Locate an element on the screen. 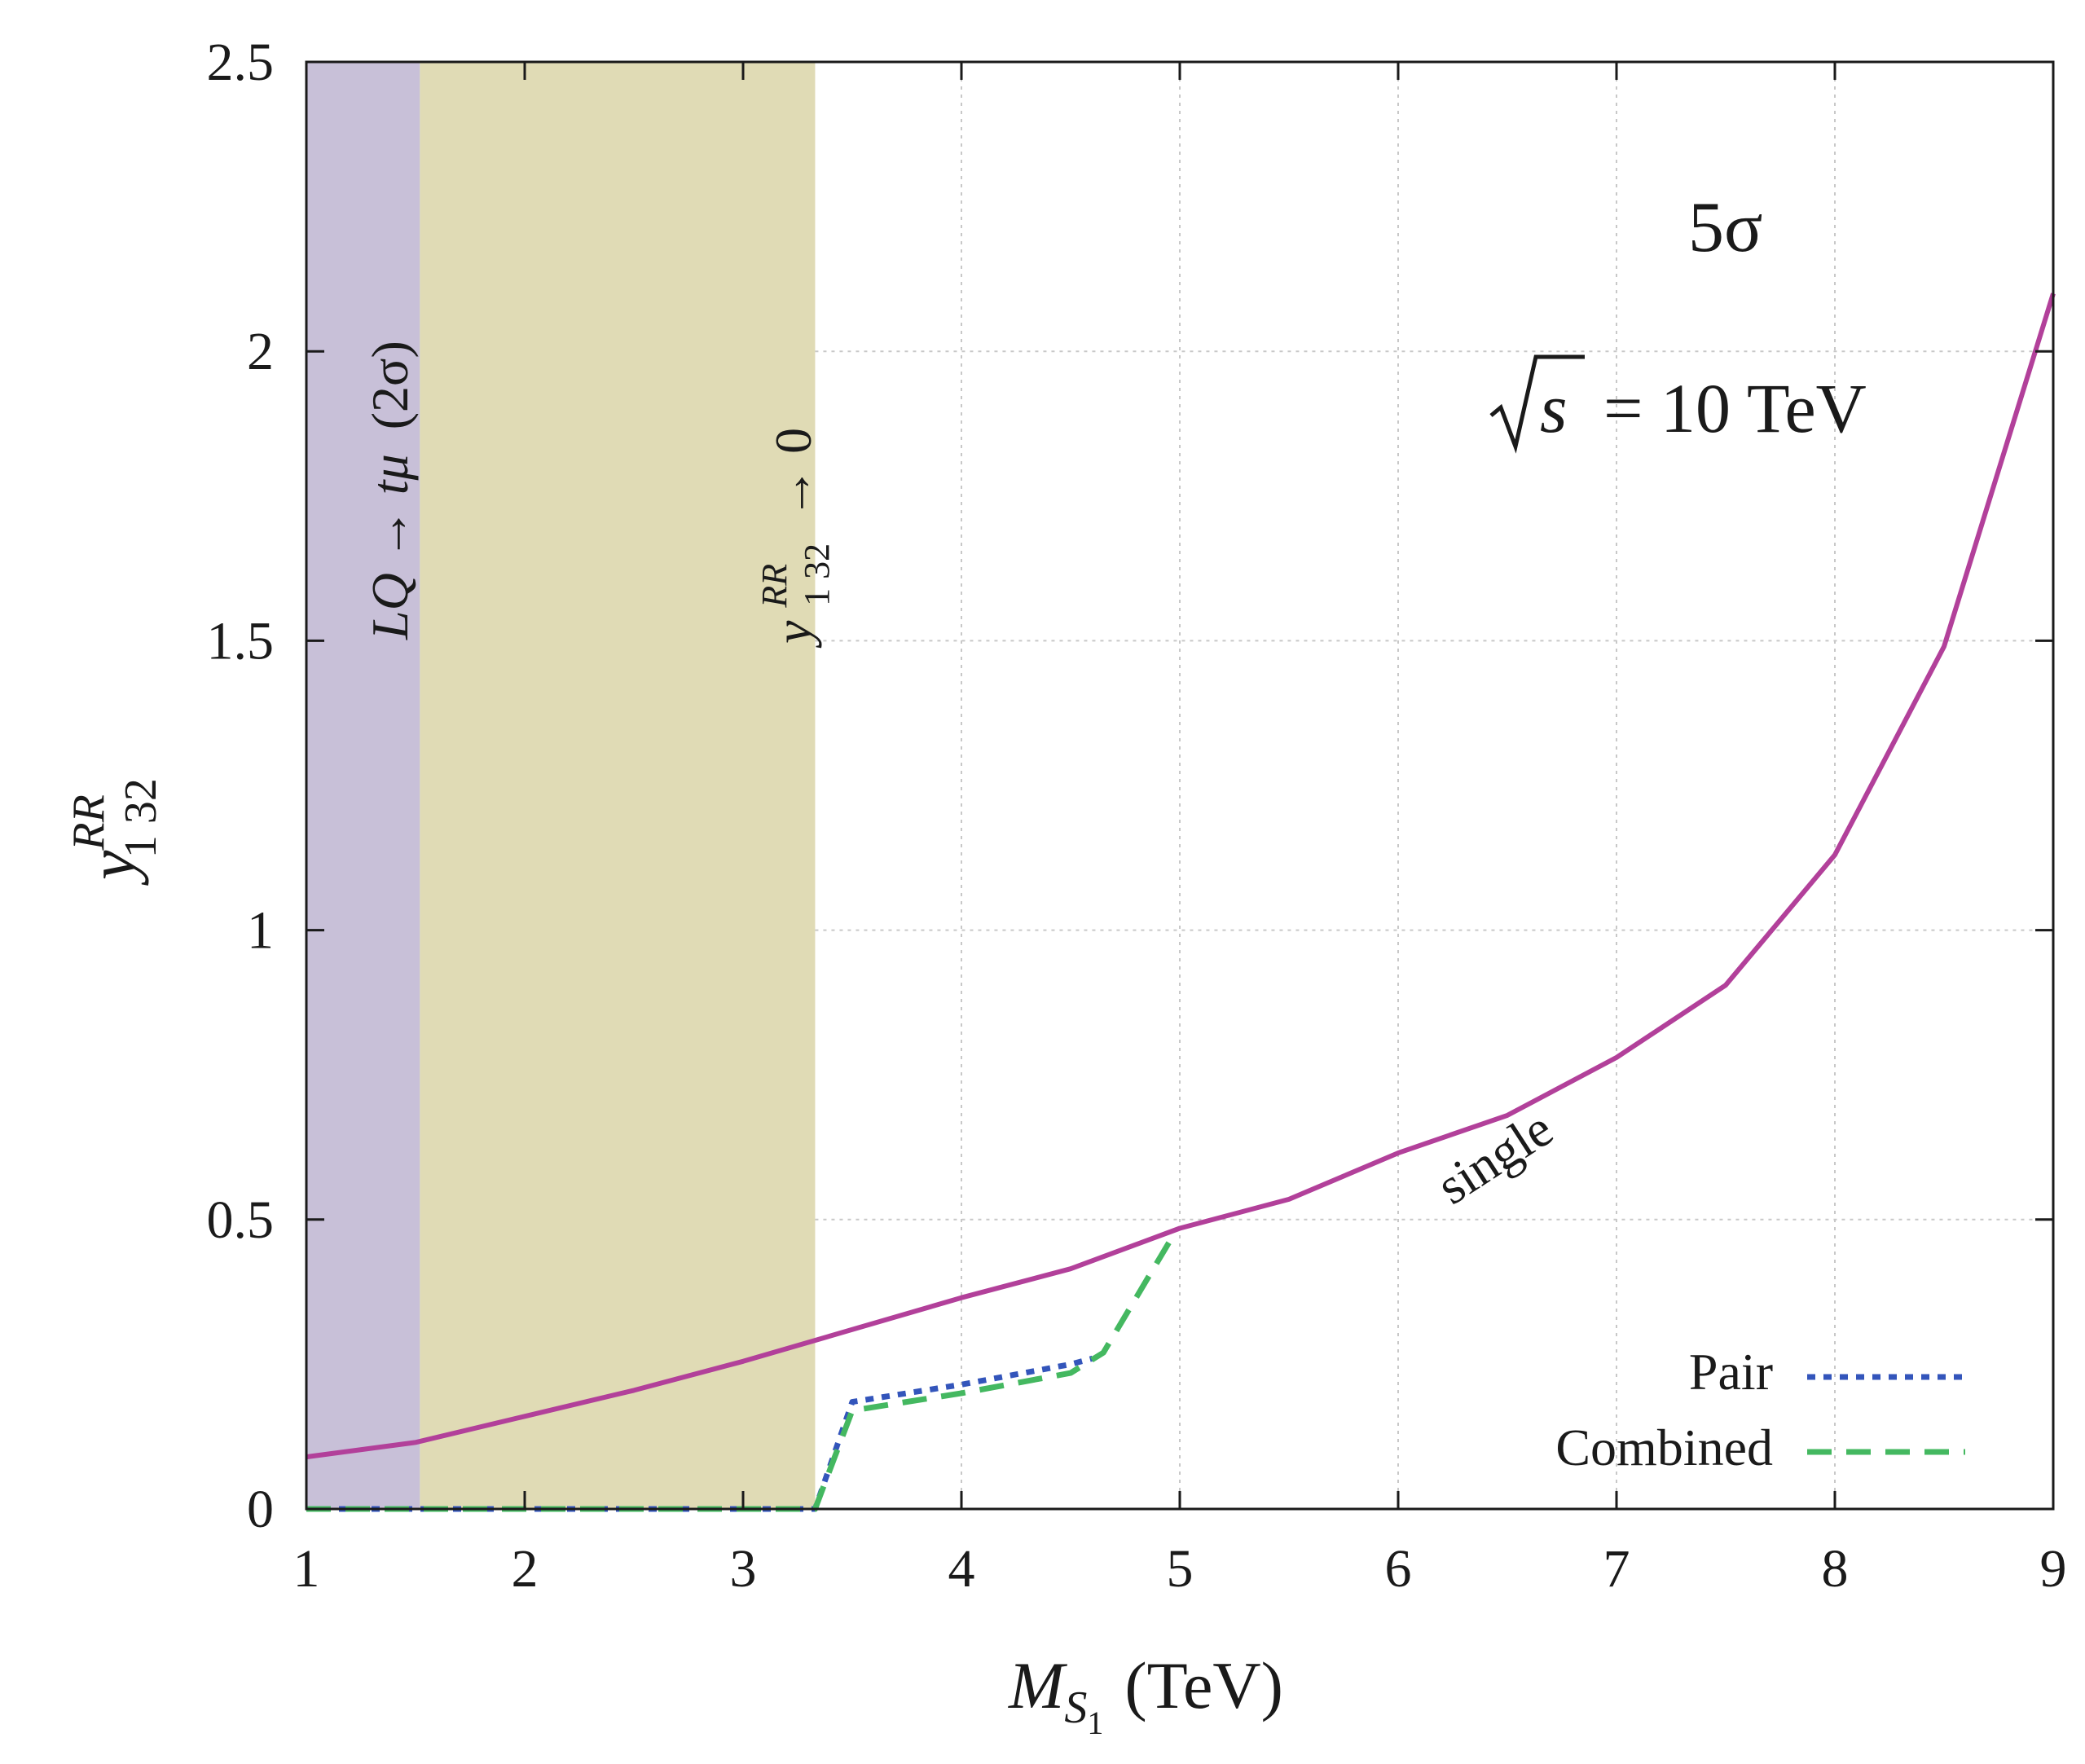 This screenshot has width=2085, height=1764. energy-label: s = 10 TeV is located at coordinates (1678, 404).